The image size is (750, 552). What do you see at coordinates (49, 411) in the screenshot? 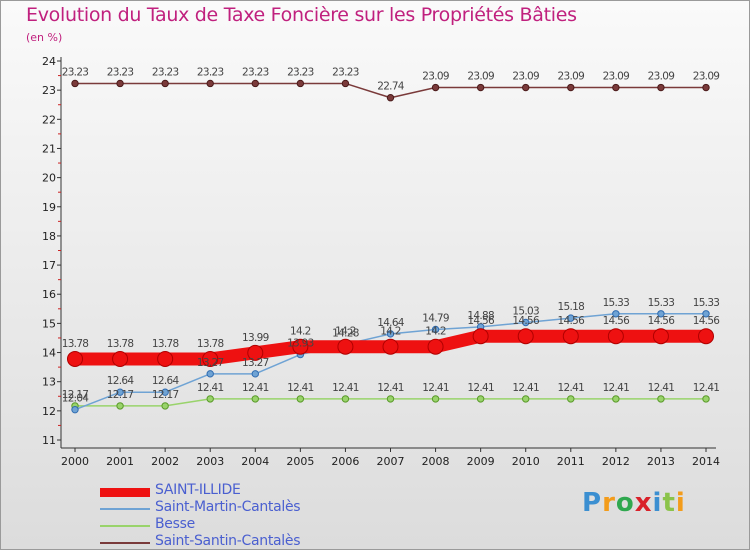
I see `y-tick-label: 12` at bounding box center [49, 411].